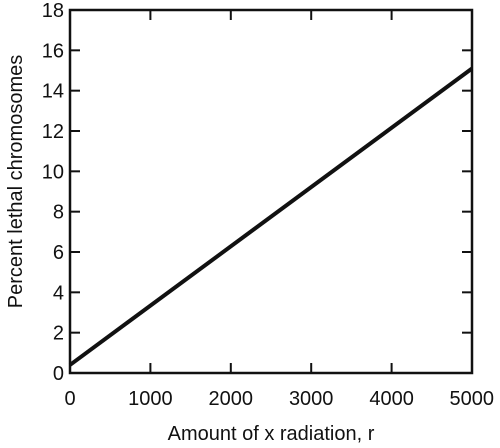  Describe the element at coordinates (69, 399) in the screenshot. I see `x-tick-label: 0` at that location.